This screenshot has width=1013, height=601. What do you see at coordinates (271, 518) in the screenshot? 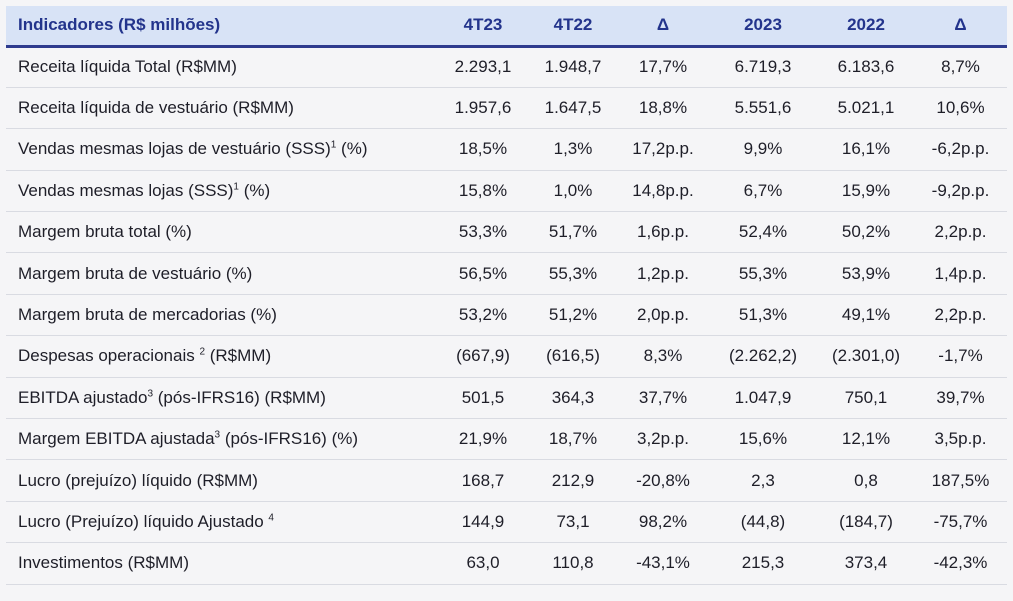
I see `footnote-marker: 4` at bounding box center [271, 518].